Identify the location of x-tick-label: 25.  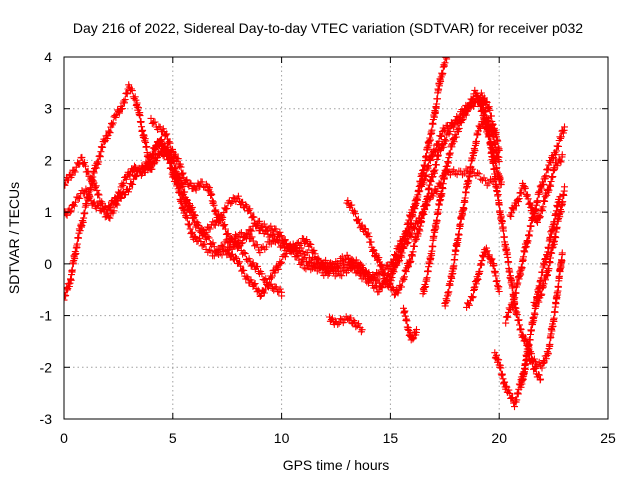
(608, 438).